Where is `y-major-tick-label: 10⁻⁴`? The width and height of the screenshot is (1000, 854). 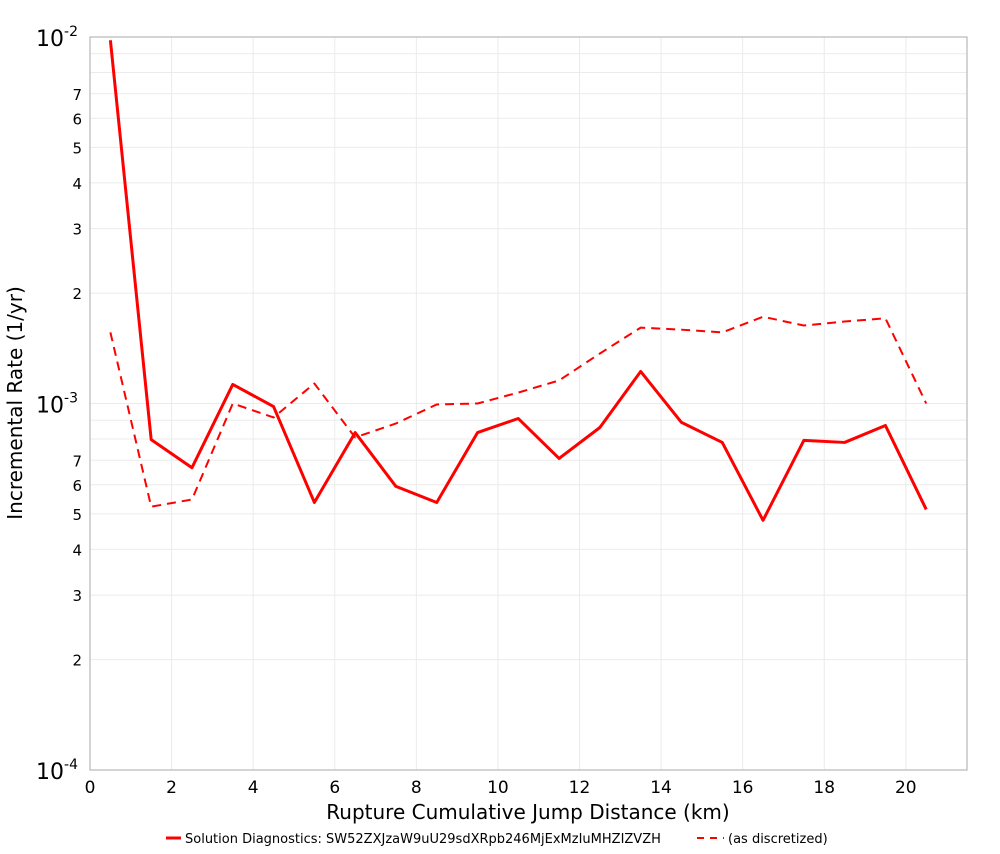
y-major-tick-label: 10⁻⁴ is located at coordinates (57, 771).